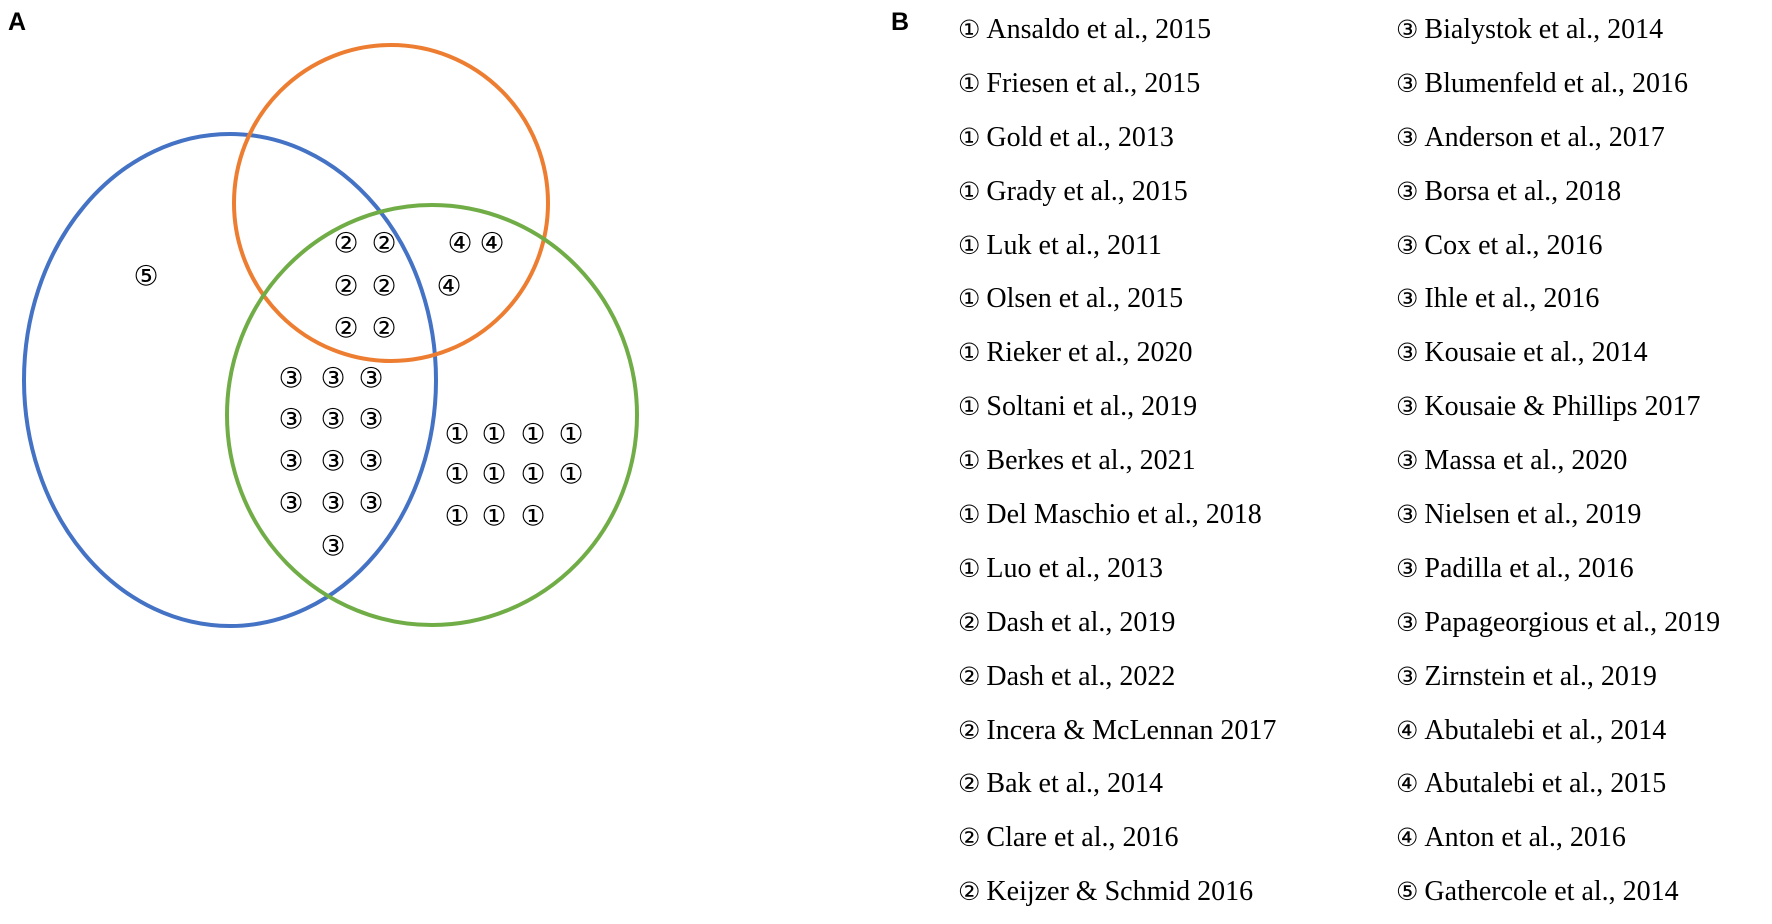 The image size is (1772, 924). What do you see at coordinates (1117, 520) in the screenshot?
I see `reference-item: ① Del Maschio et al., 2018` at bounding box center [1117, 520].